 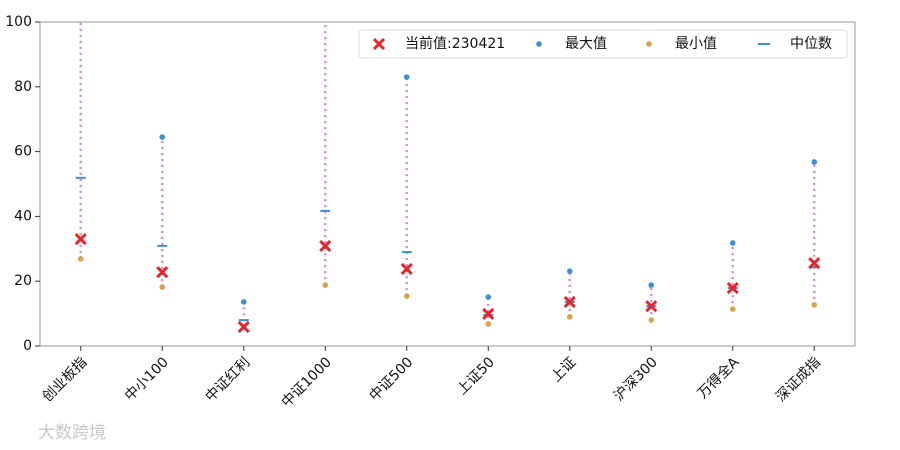 What do you see at coordinates (23, 87) in the screenshot?
I see `y-tick-label: 80` at bounding box center [23, 87].